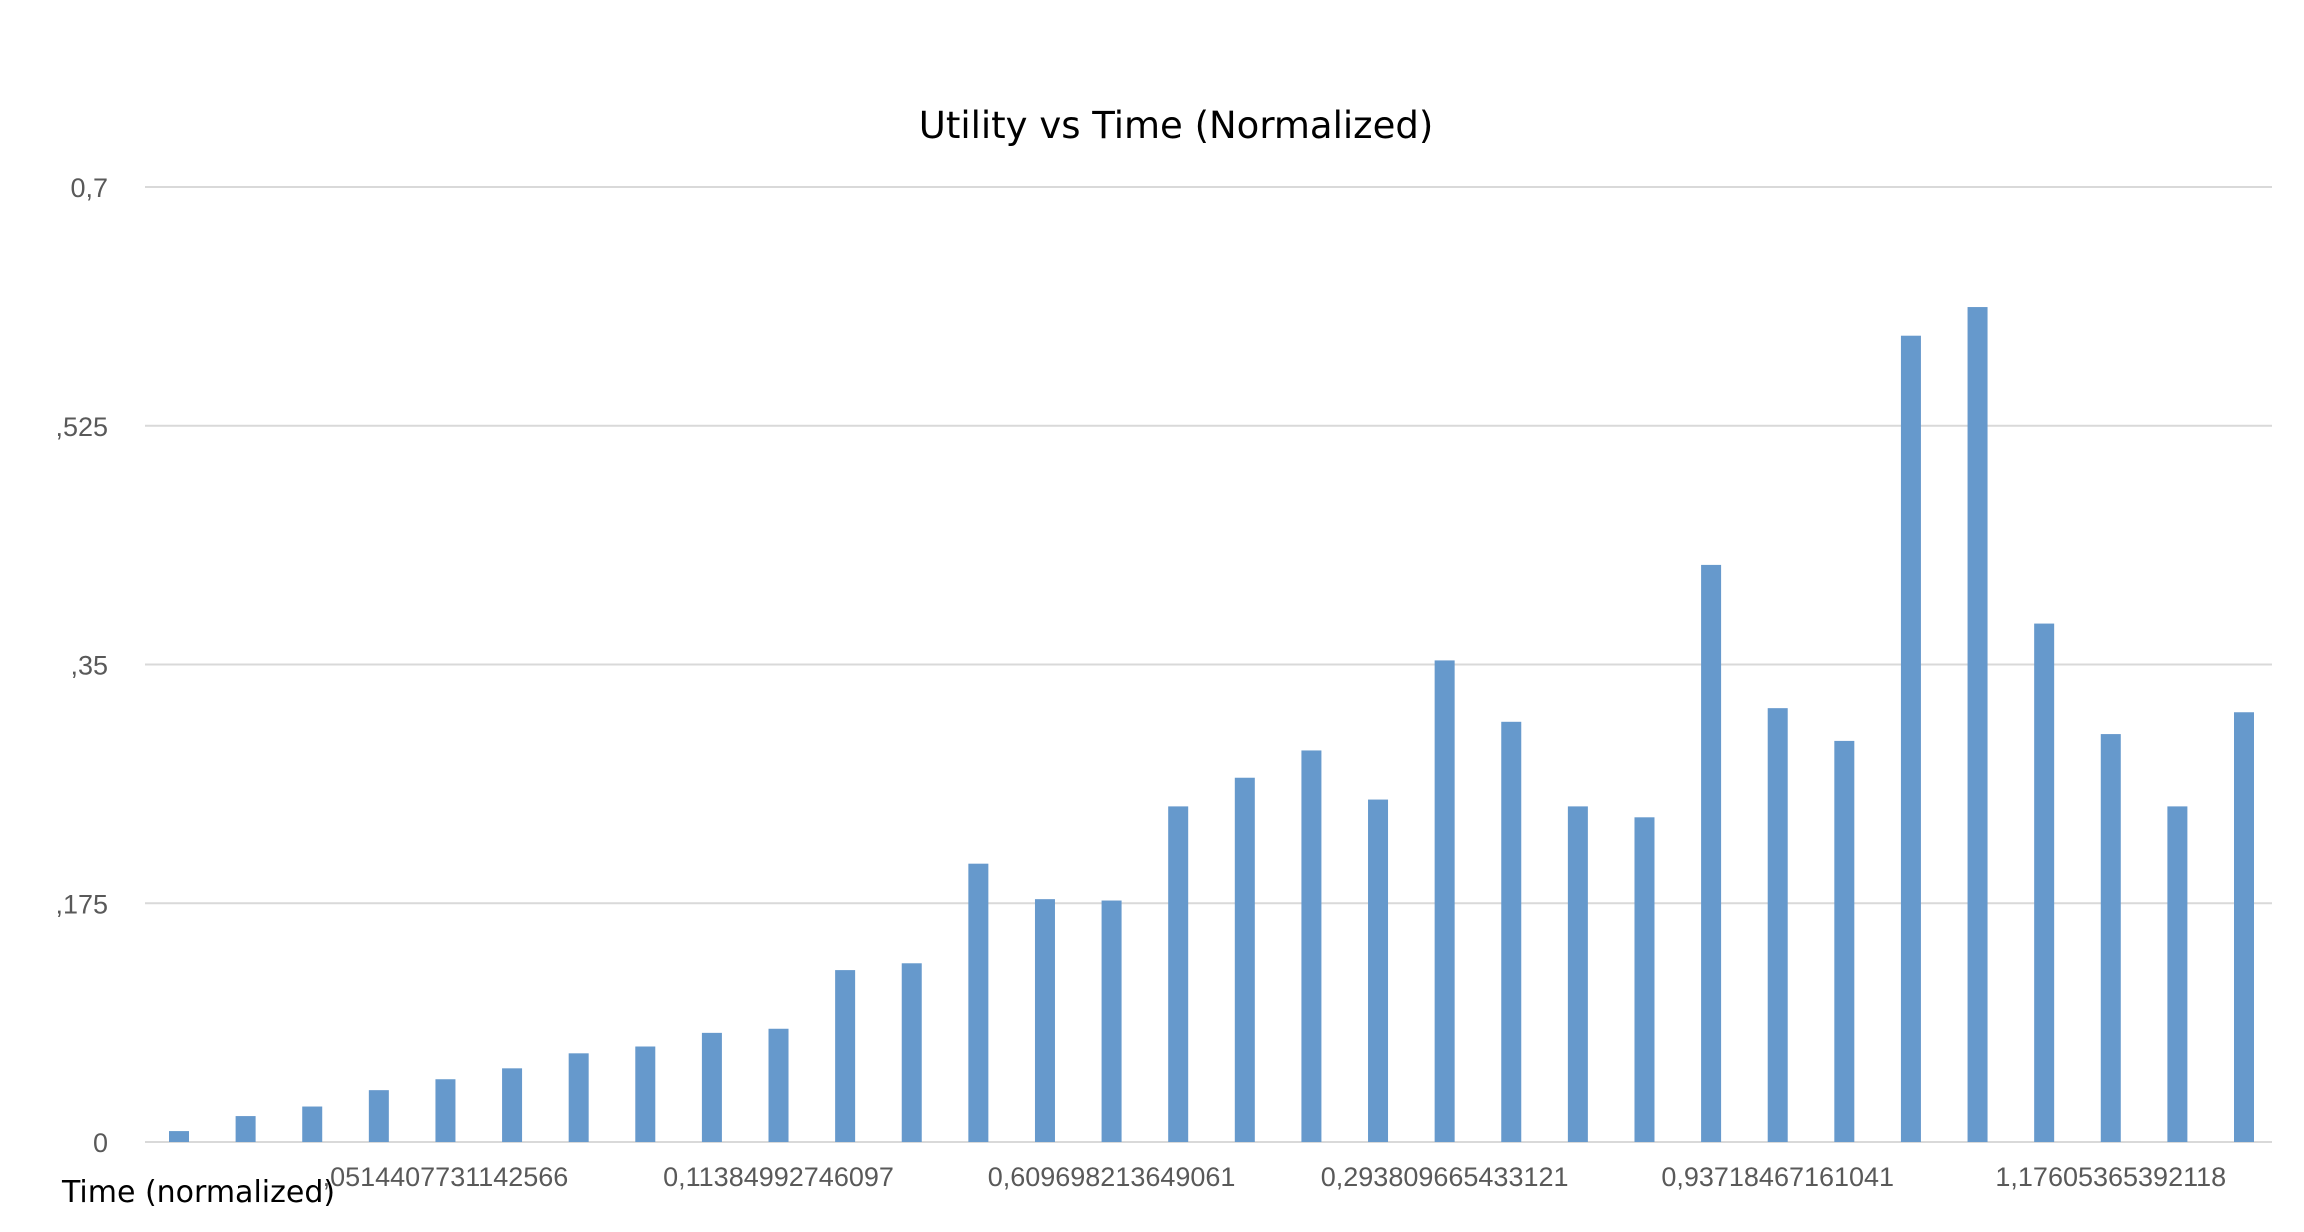  Describe the element at coordinates (1112, 1177) in the screenshot. I see `x-tick-label: 0,609698213649061` at that location.